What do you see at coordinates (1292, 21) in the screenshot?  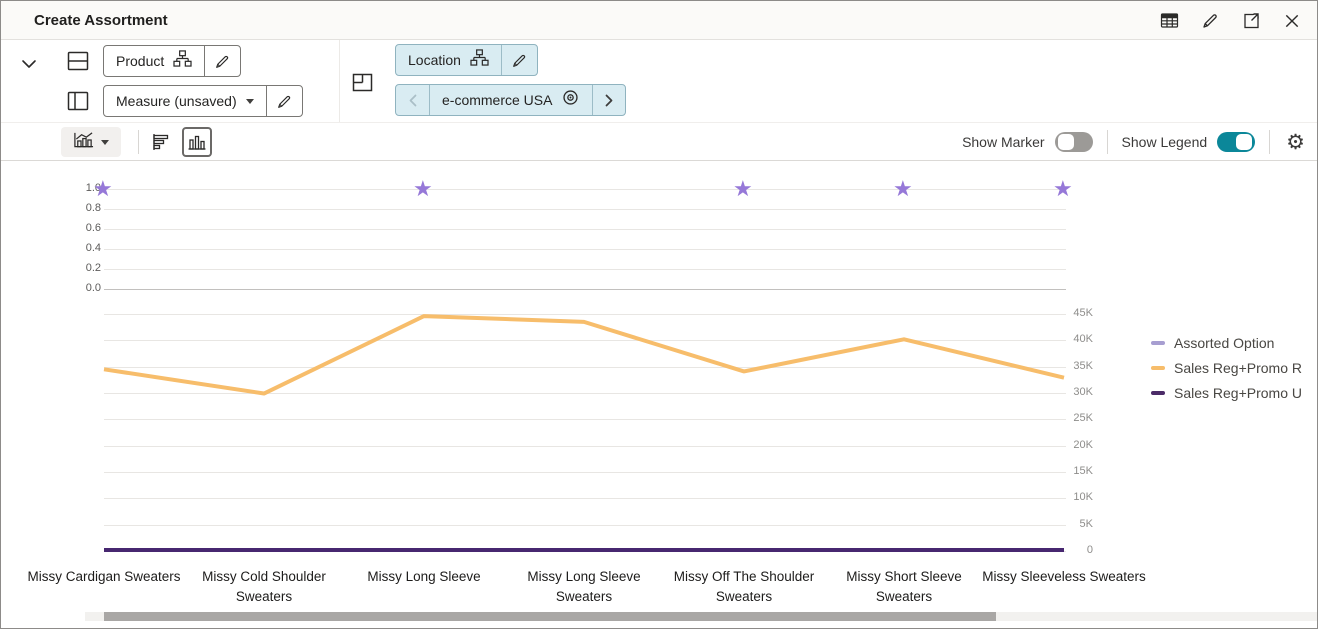 I see `close-icon` at bounding box center [1292, 21].